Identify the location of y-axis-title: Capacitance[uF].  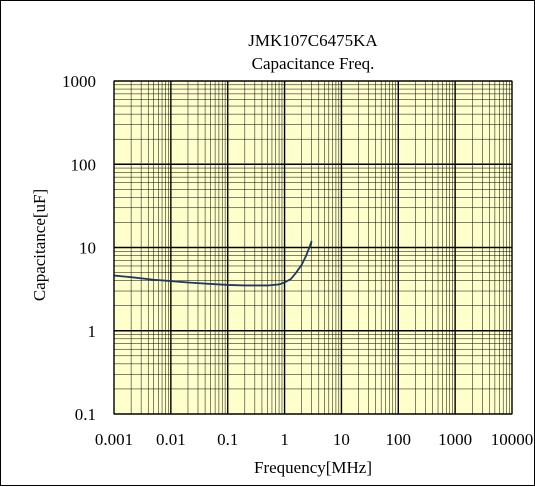
(39, 245).